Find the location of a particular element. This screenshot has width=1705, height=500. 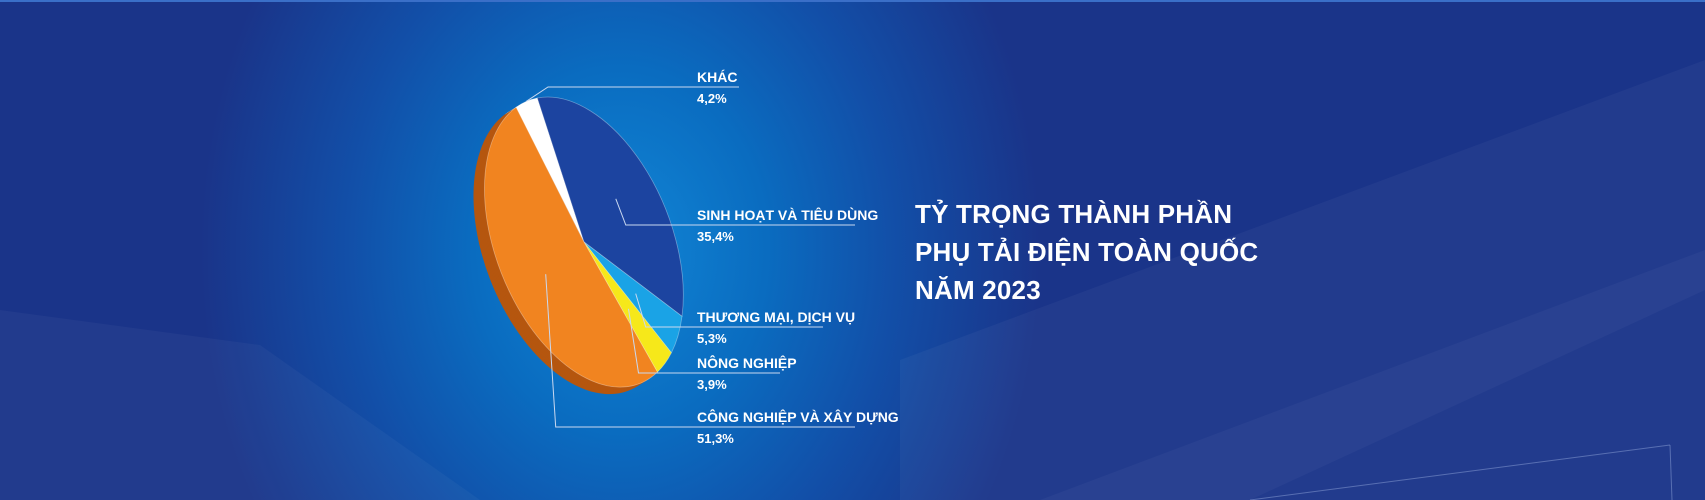

slice-value: 35,4% is located at coordinates (715, 236).